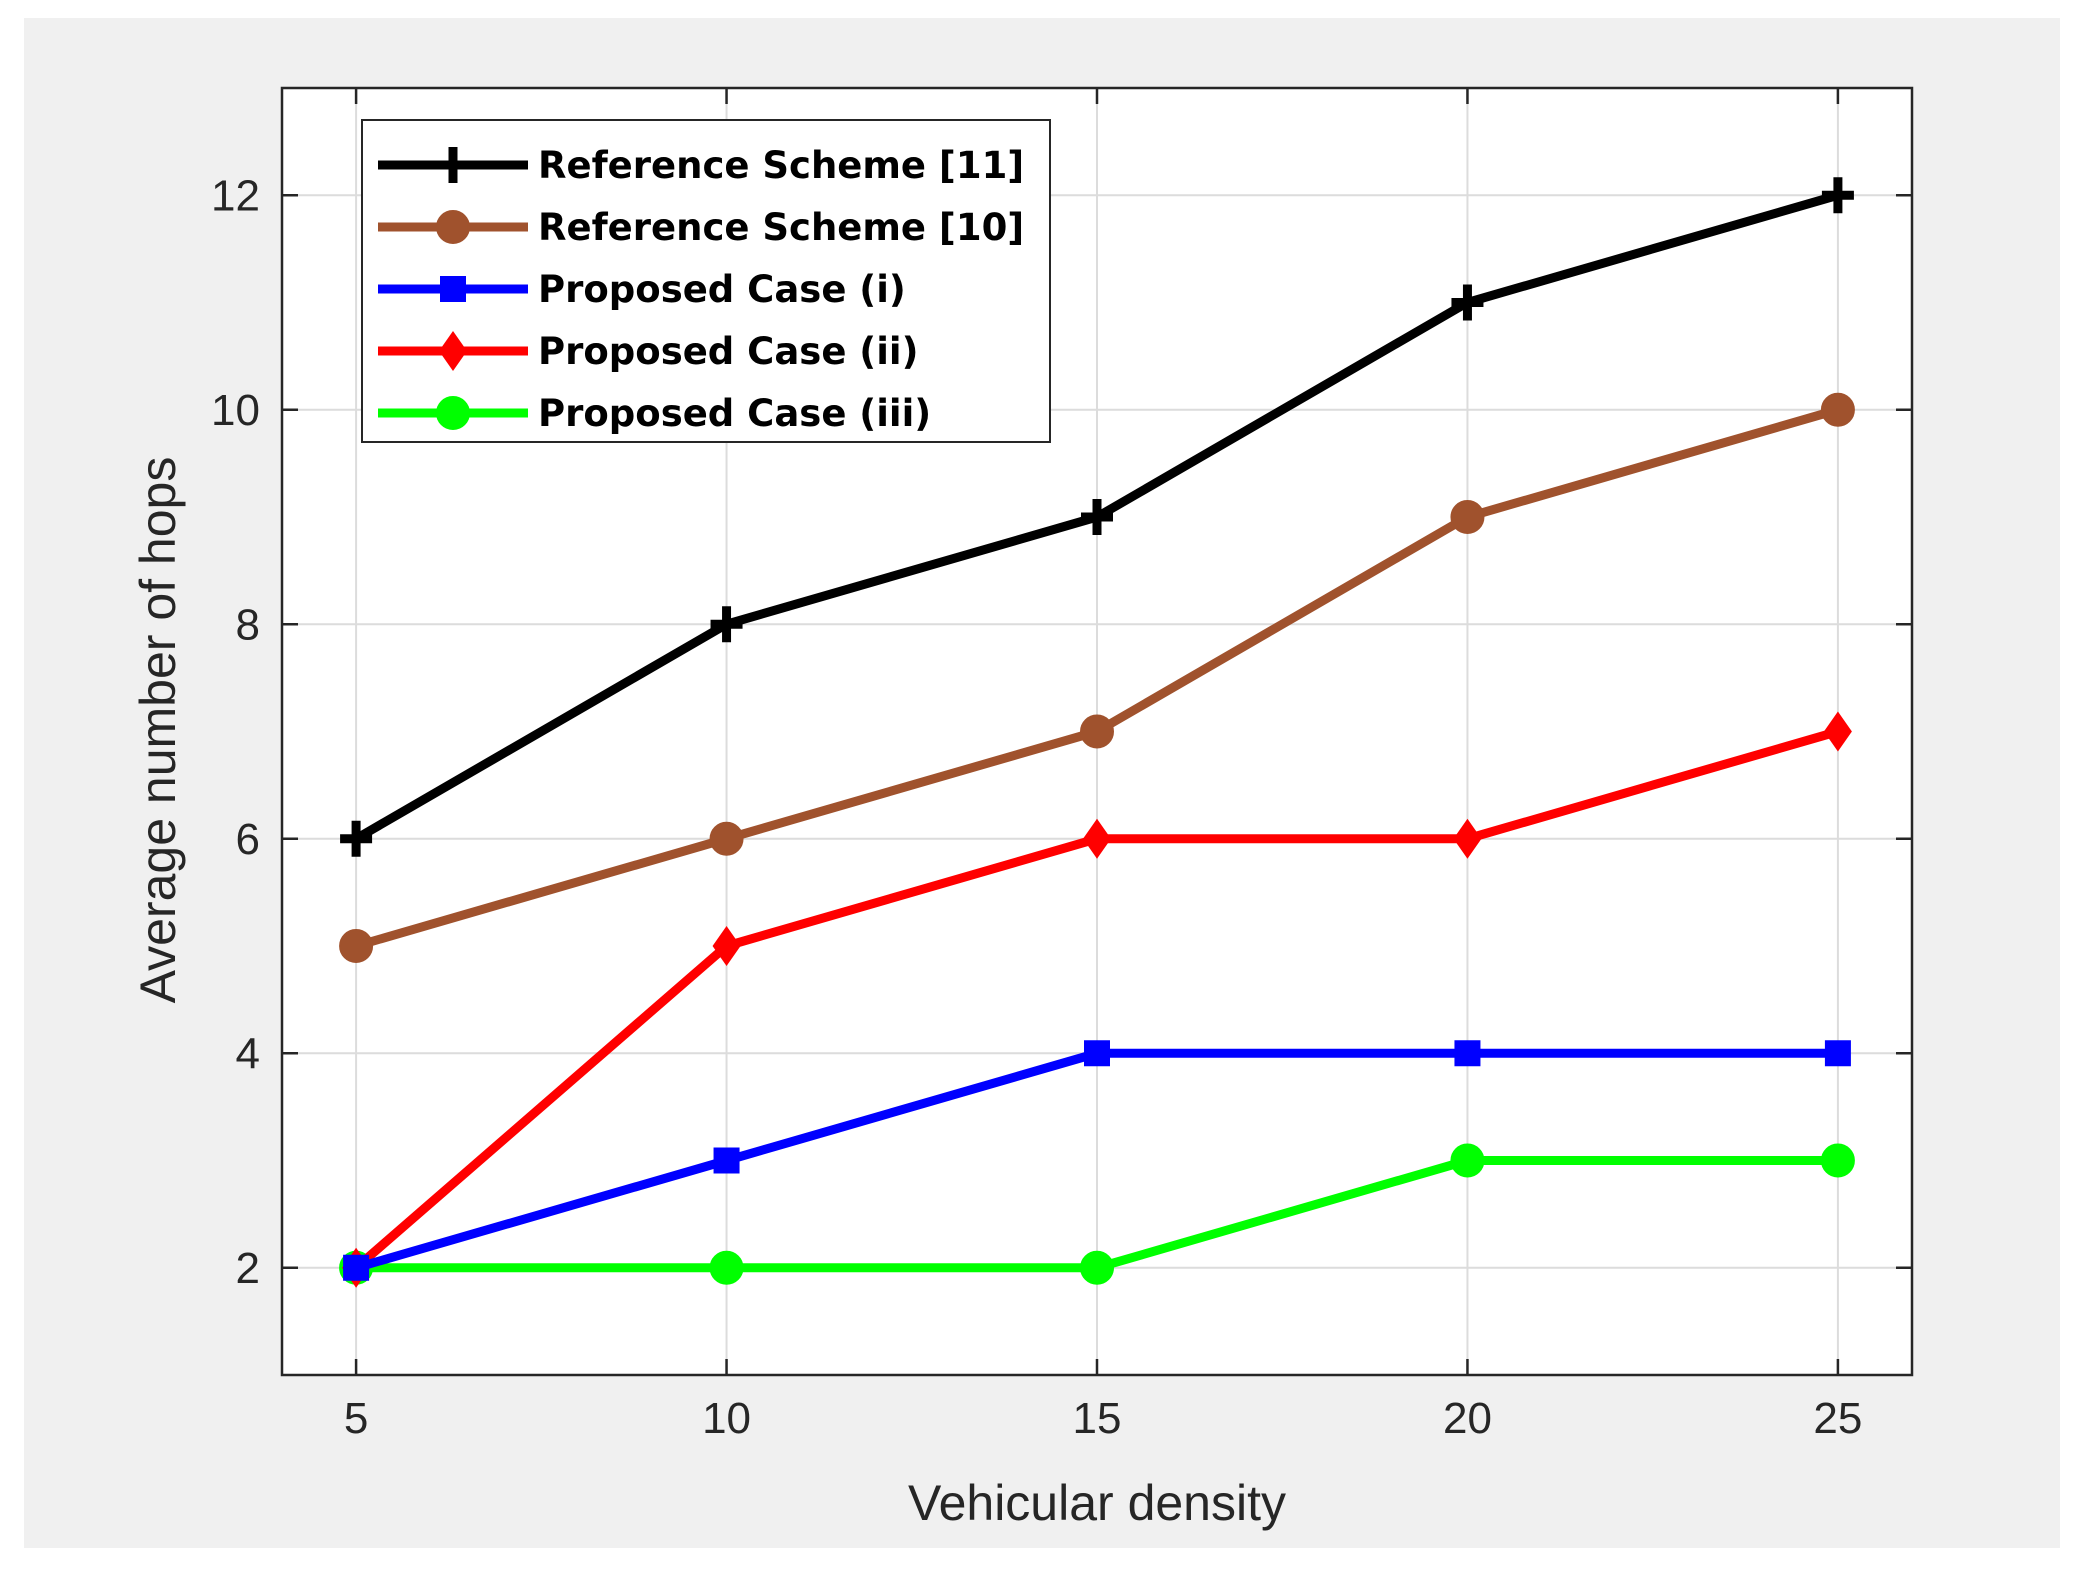 The image size is (2082, 1575). What do you see at coordinates (1097, 1160) in the screenshot?
I see `series-proposed-case-i` at bounding box center [1097, 1160].